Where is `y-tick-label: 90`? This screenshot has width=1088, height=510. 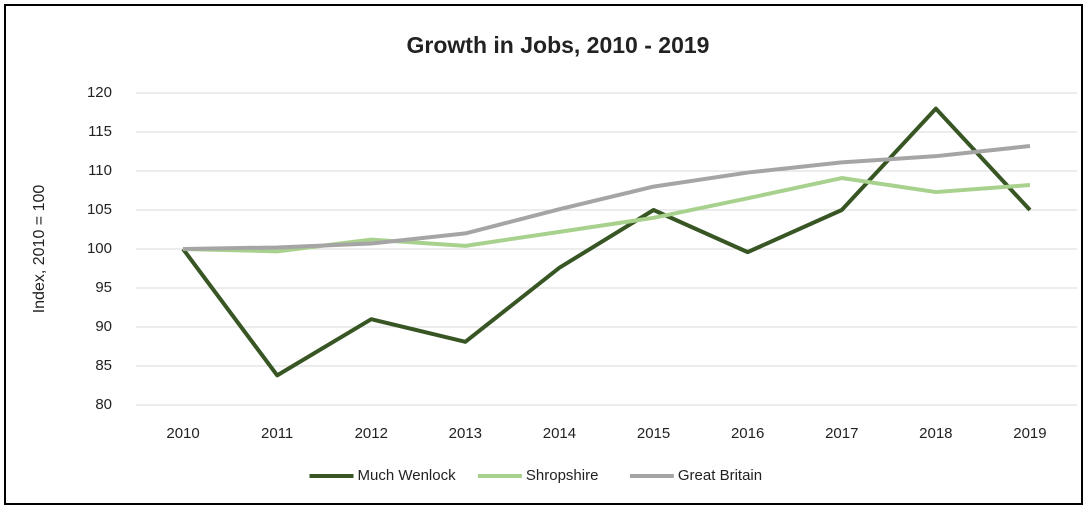 y-tick-label: 90 is located at coordinates (103, 326).